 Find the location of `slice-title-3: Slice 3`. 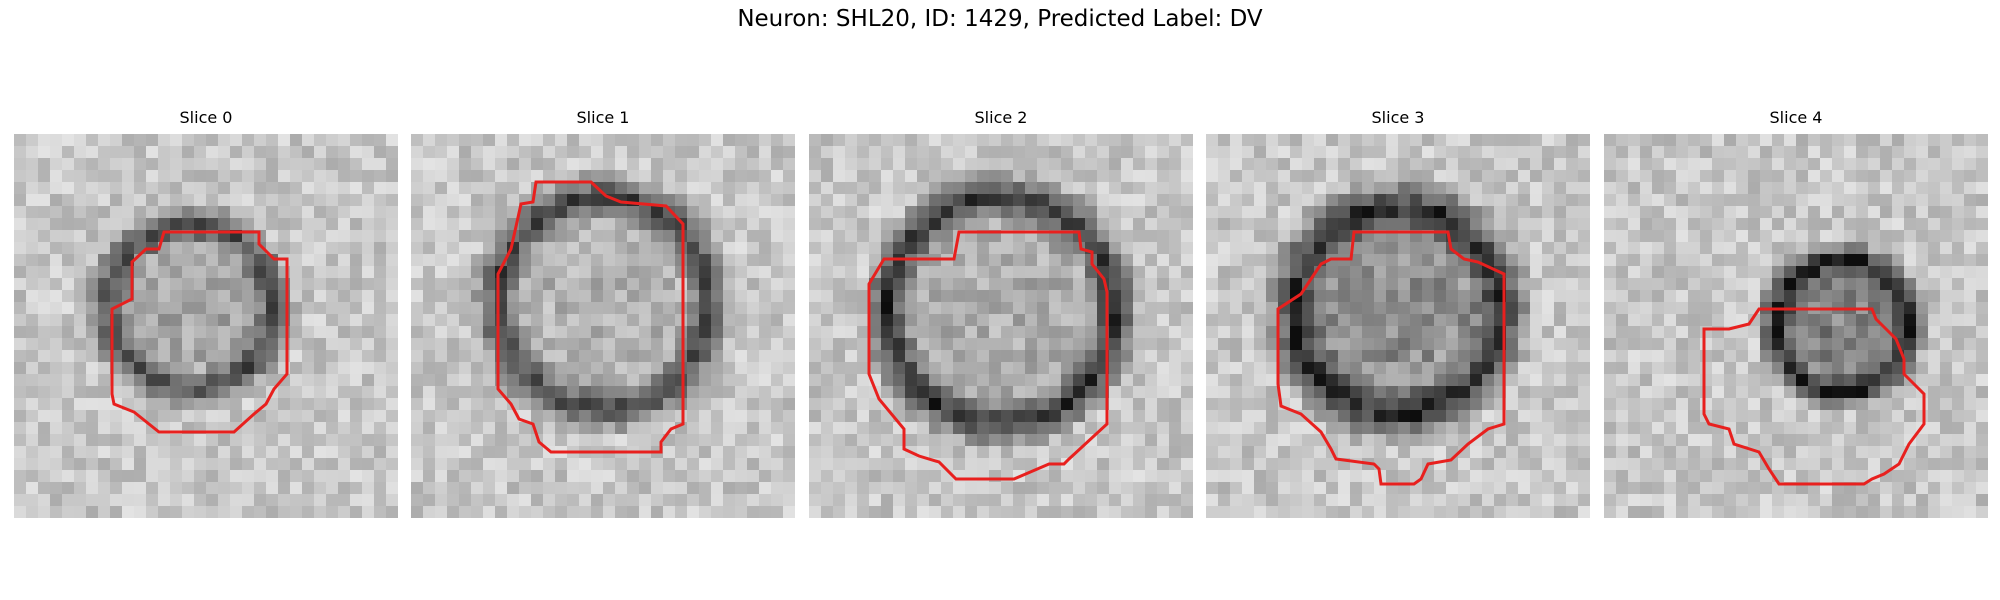

slice-title-3: Slice 3 is located at coordinates (1398, 117).